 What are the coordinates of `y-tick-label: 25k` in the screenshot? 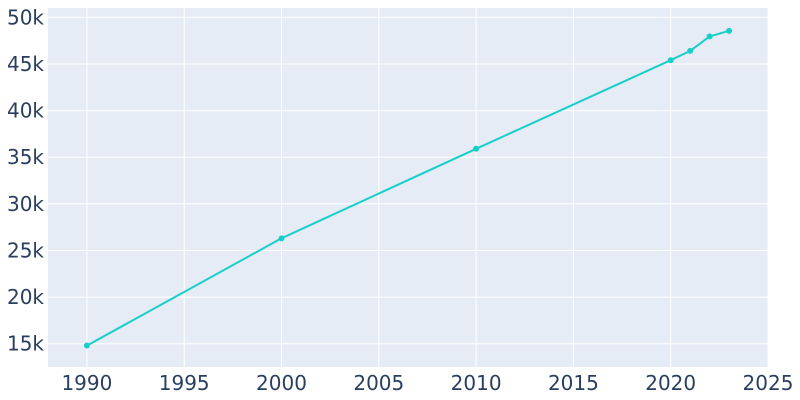 It's located at (25, 250).